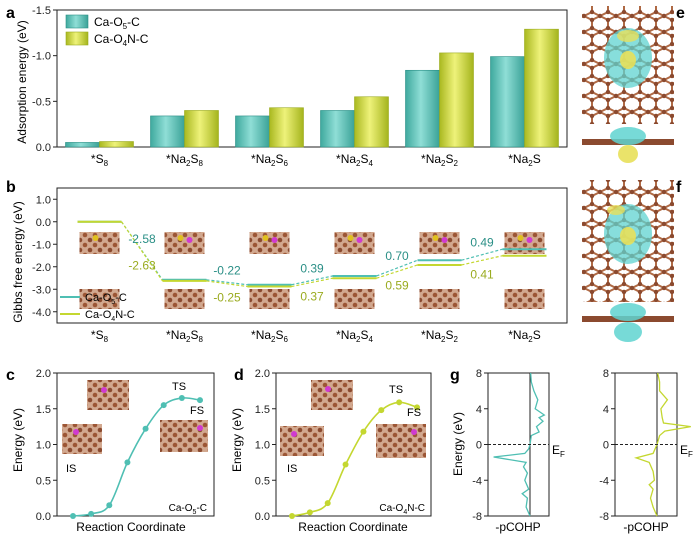 Image resolution: width=700 pixels, height=538 pixels. Describe the element at coordinates (11, 187) in the screenshot. I see `panel-label-b: b` at that location.